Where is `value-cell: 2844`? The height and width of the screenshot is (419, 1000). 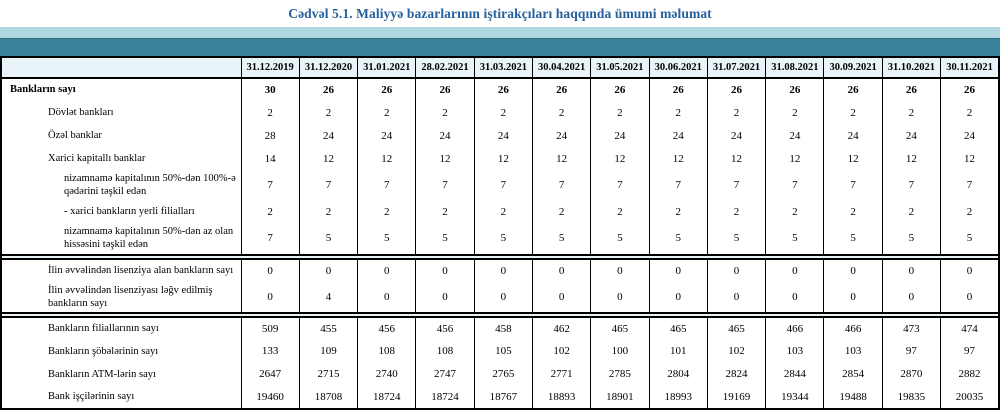
value-cell: 2844 is located at coordinates (795, 374).